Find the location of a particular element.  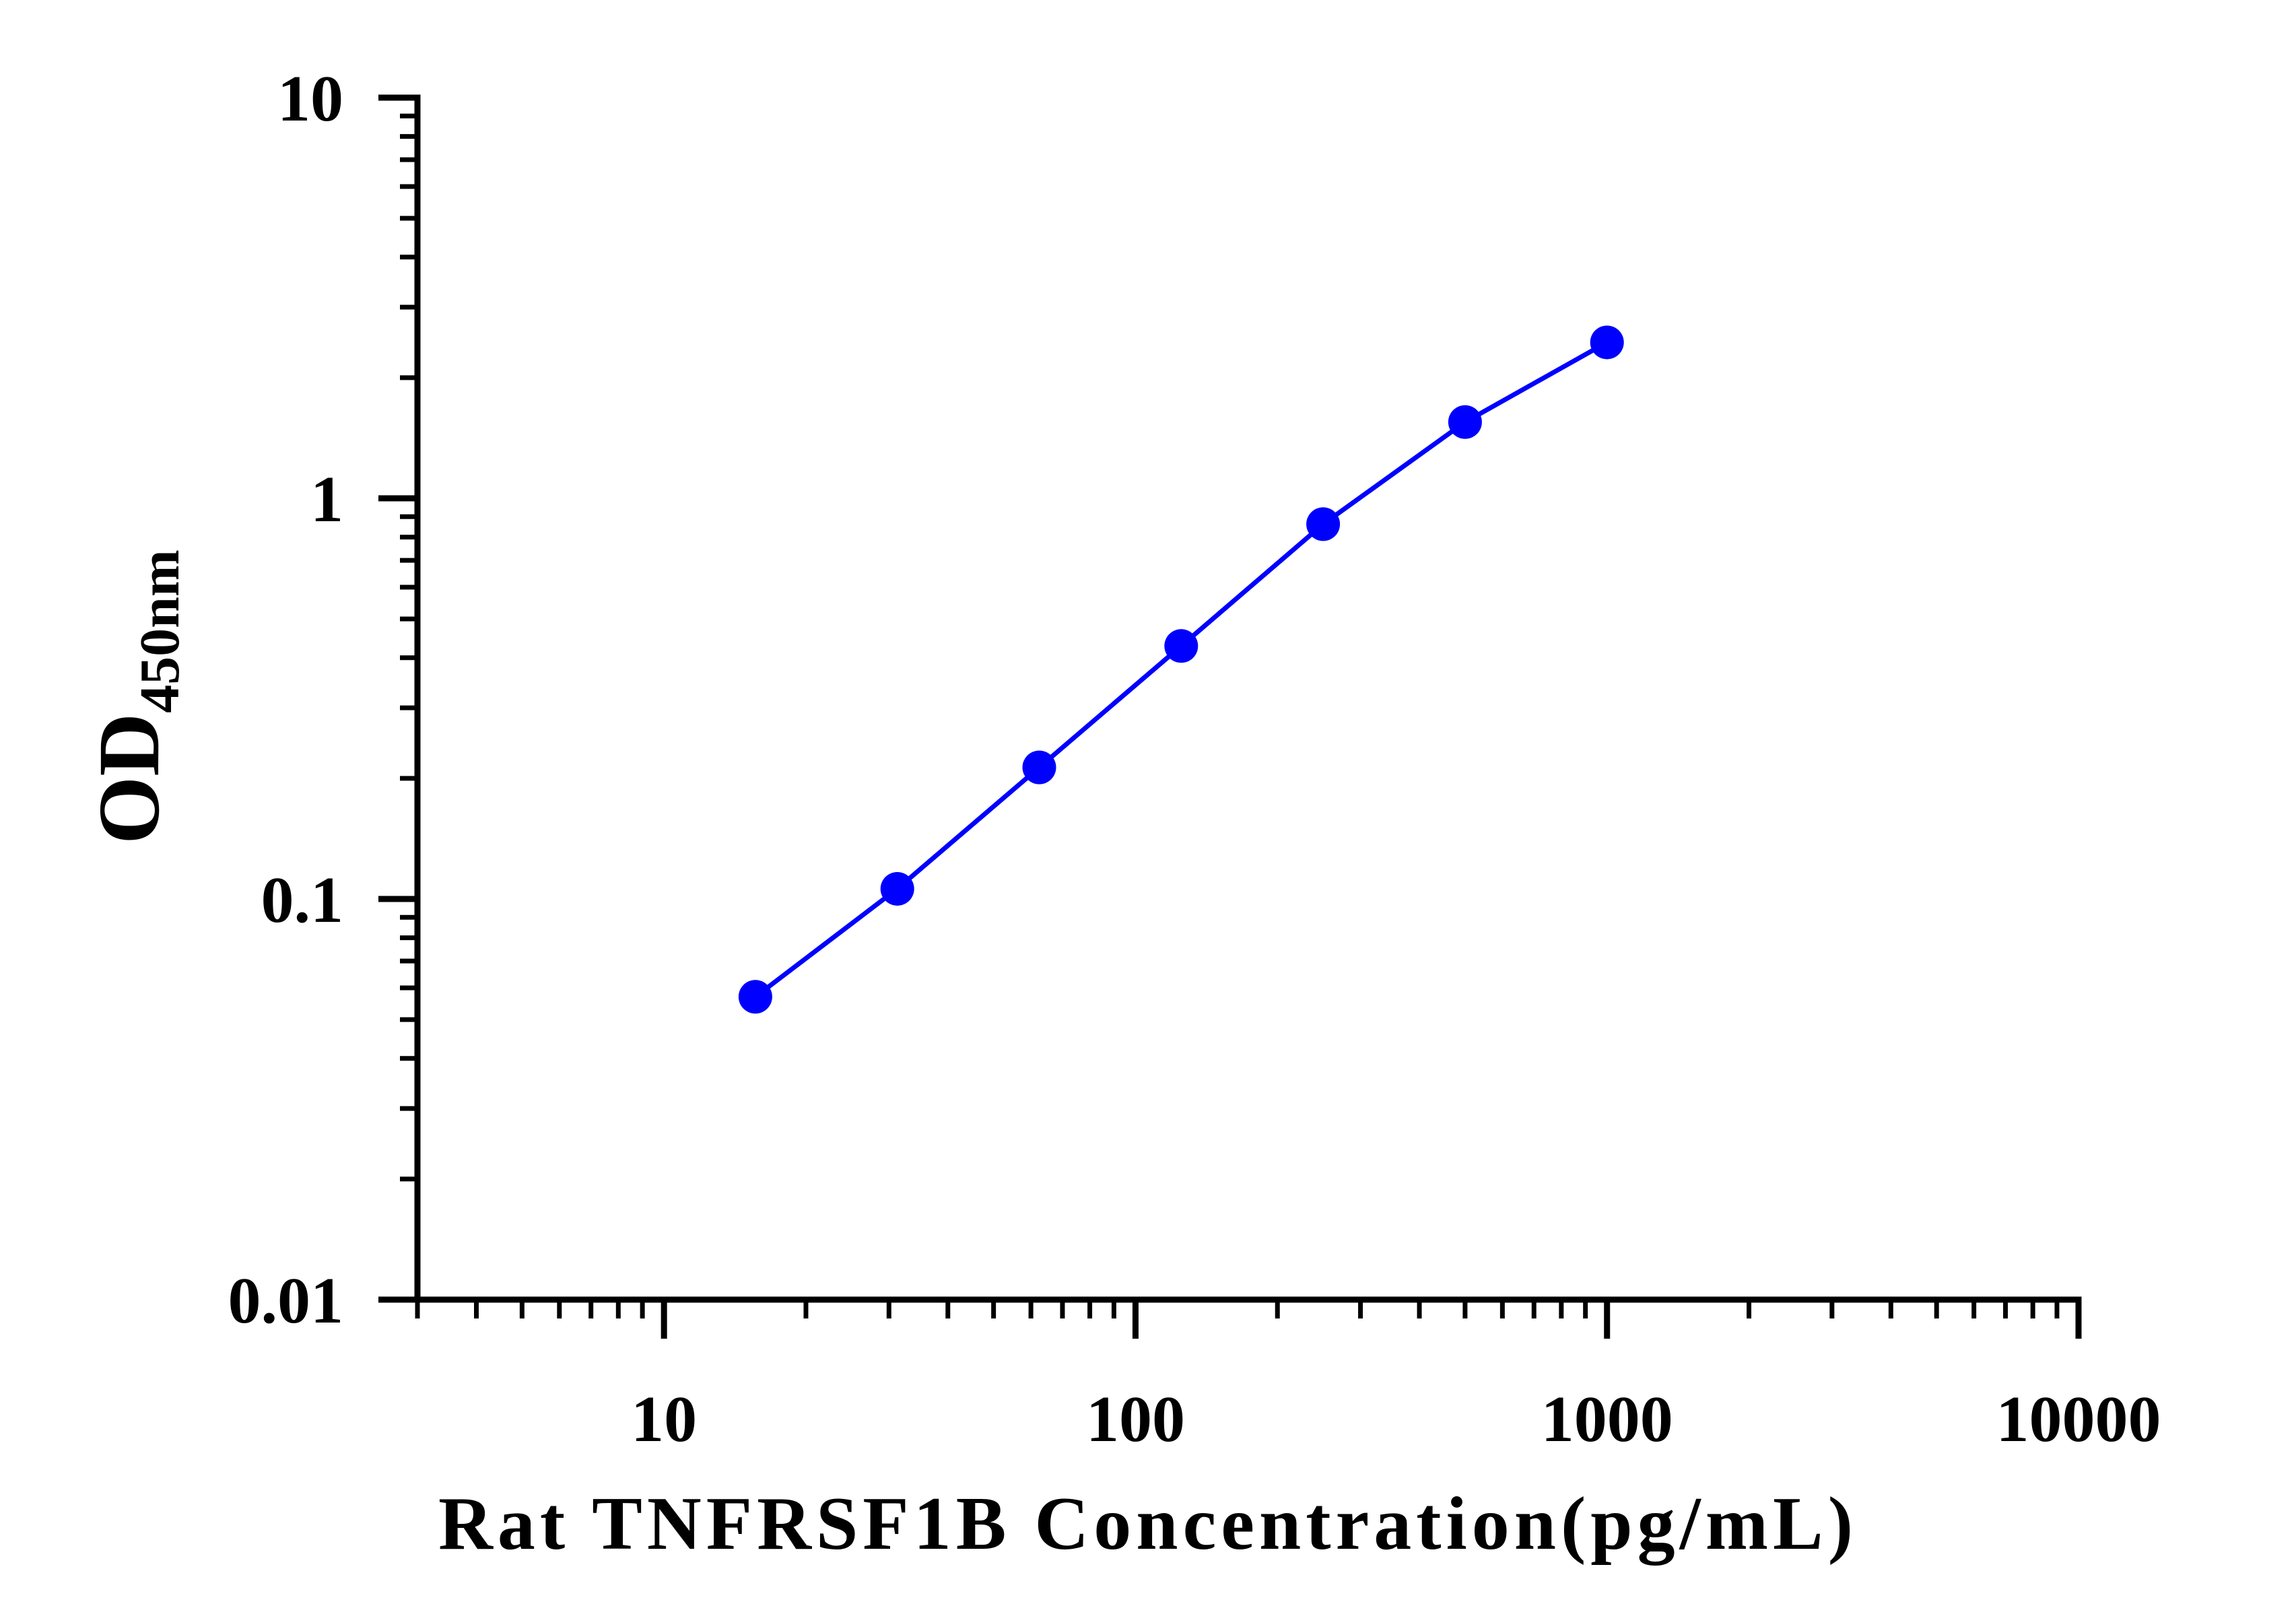

y-axis-title-subscript: 450nm is located at coordinates (160, 631).